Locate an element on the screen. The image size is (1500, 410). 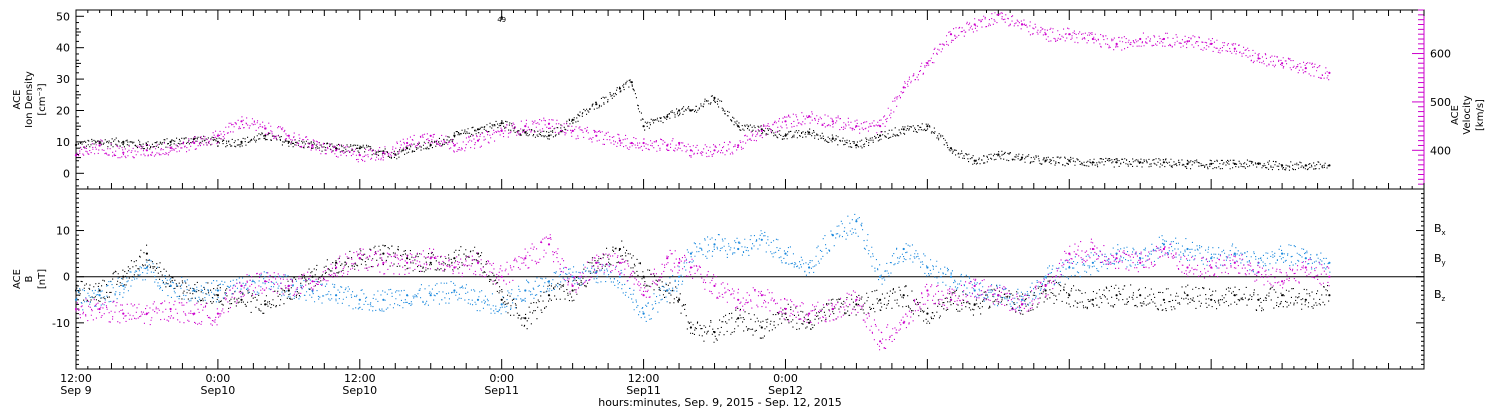
velocity-tick-label: 500 is located at coordinates (1440, 102).